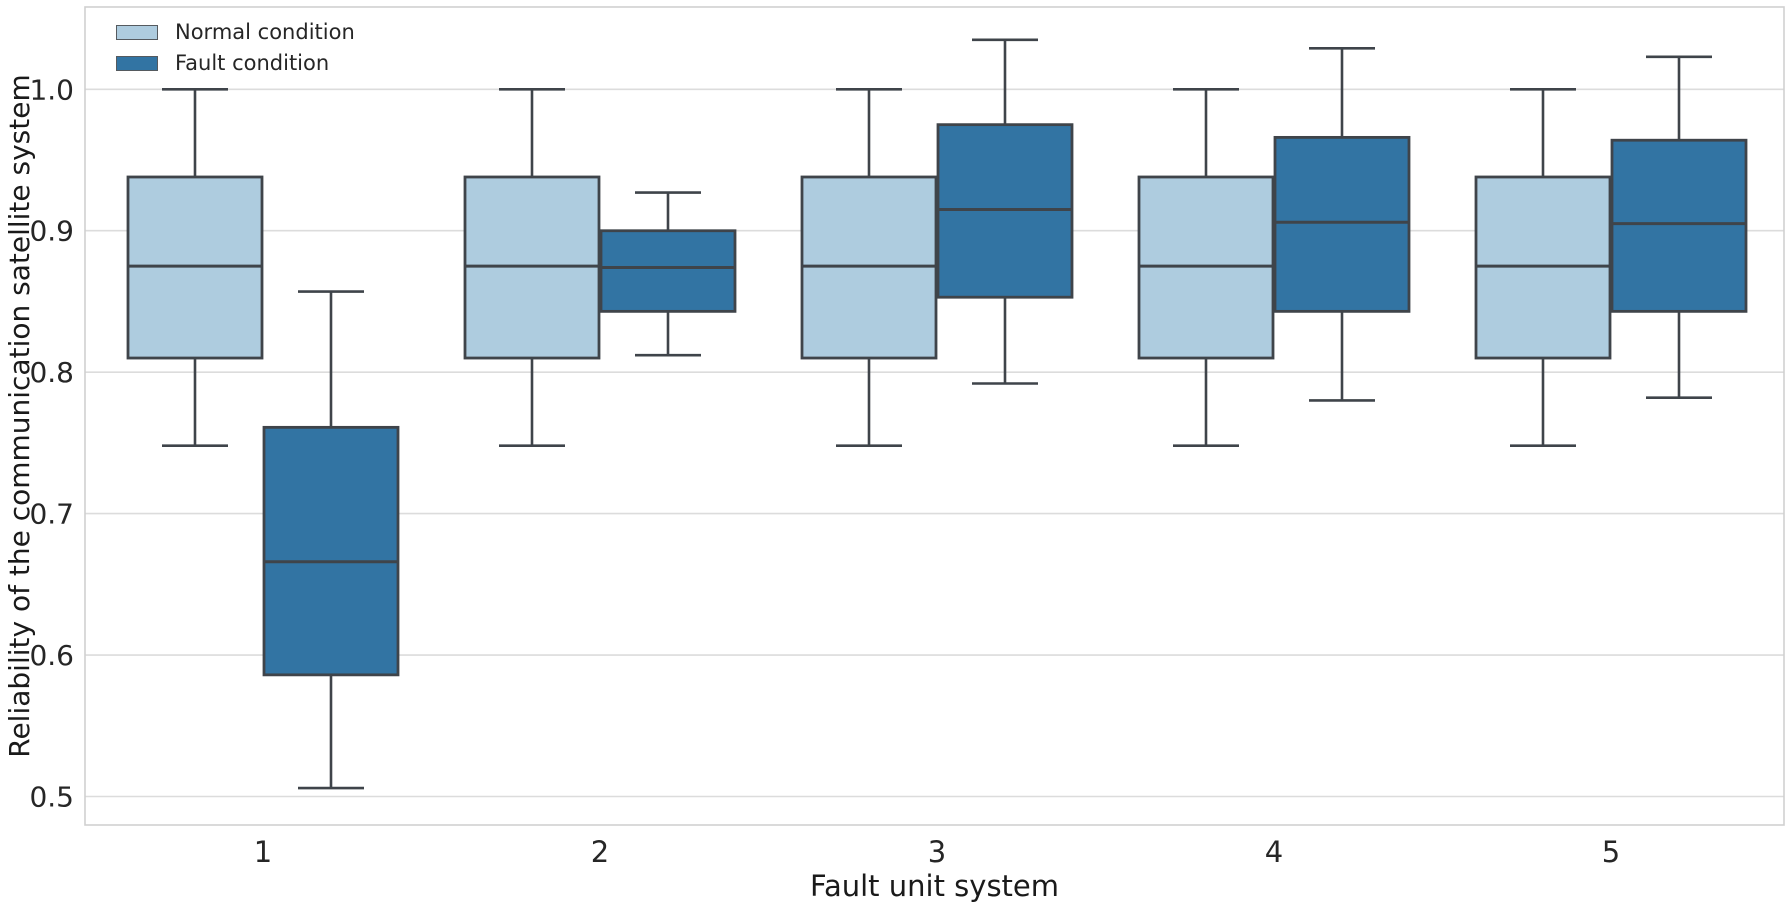 This screenshot has width=1788, height=905. I want to click on x-tick-label: 3, so click(937, 852).